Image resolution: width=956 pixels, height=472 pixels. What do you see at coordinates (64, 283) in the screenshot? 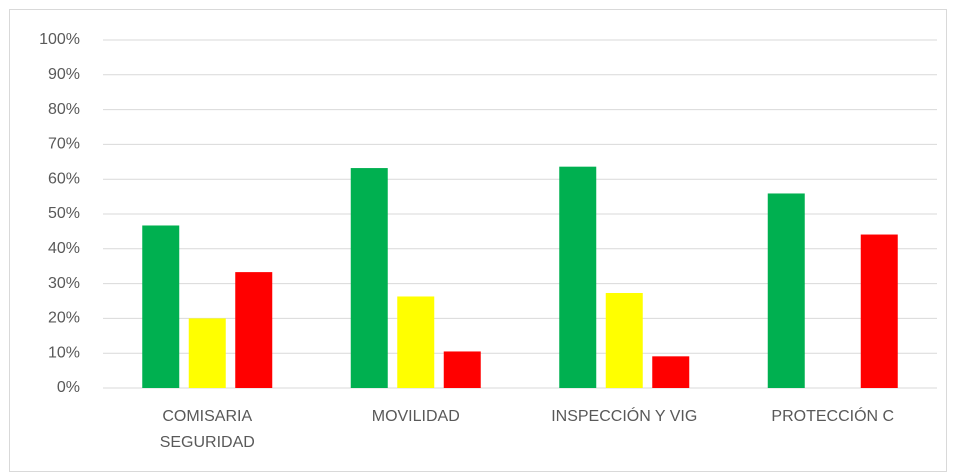
I see `y-tick-label: 30%` at bounding box center [64, 283].